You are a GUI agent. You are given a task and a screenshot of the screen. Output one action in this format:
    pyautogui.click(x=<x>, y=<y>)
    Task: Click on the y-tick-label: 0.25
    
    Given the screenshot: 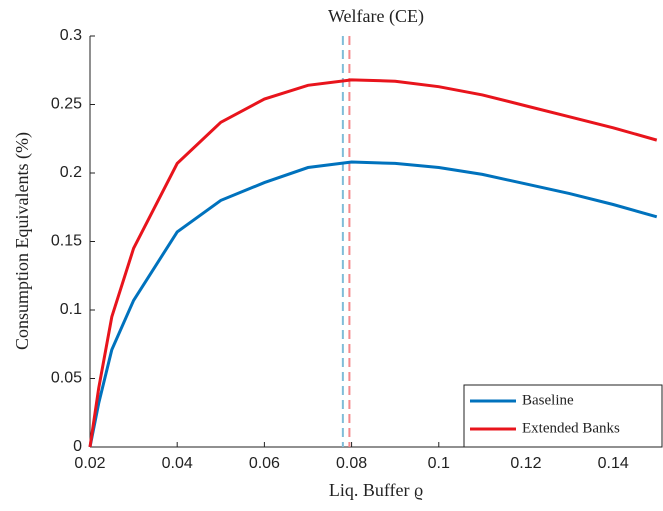 What is the action you would take?
    pyautogui.click(x=66, y=104)
    